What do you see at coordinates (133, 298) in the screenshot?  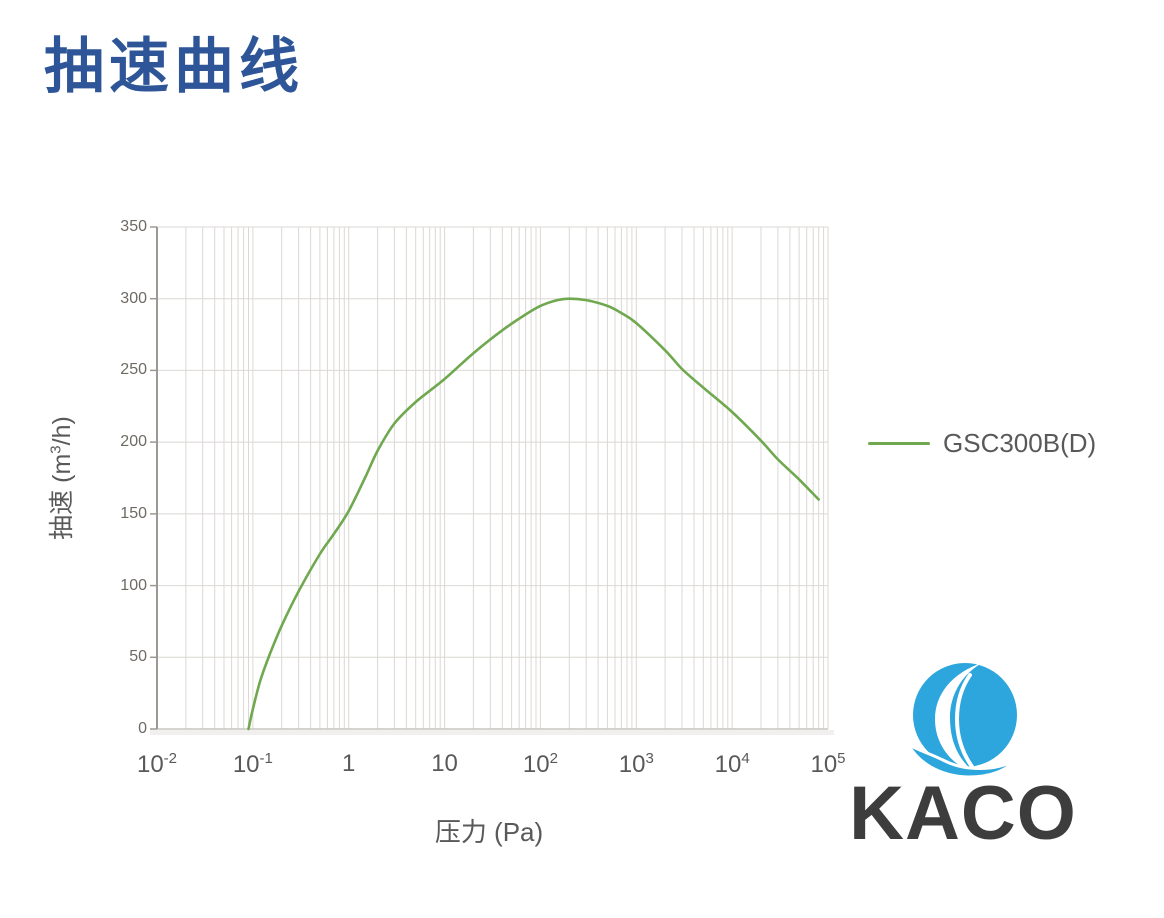 I see `y-tick-label: 300` at bounding box center [133, 298].